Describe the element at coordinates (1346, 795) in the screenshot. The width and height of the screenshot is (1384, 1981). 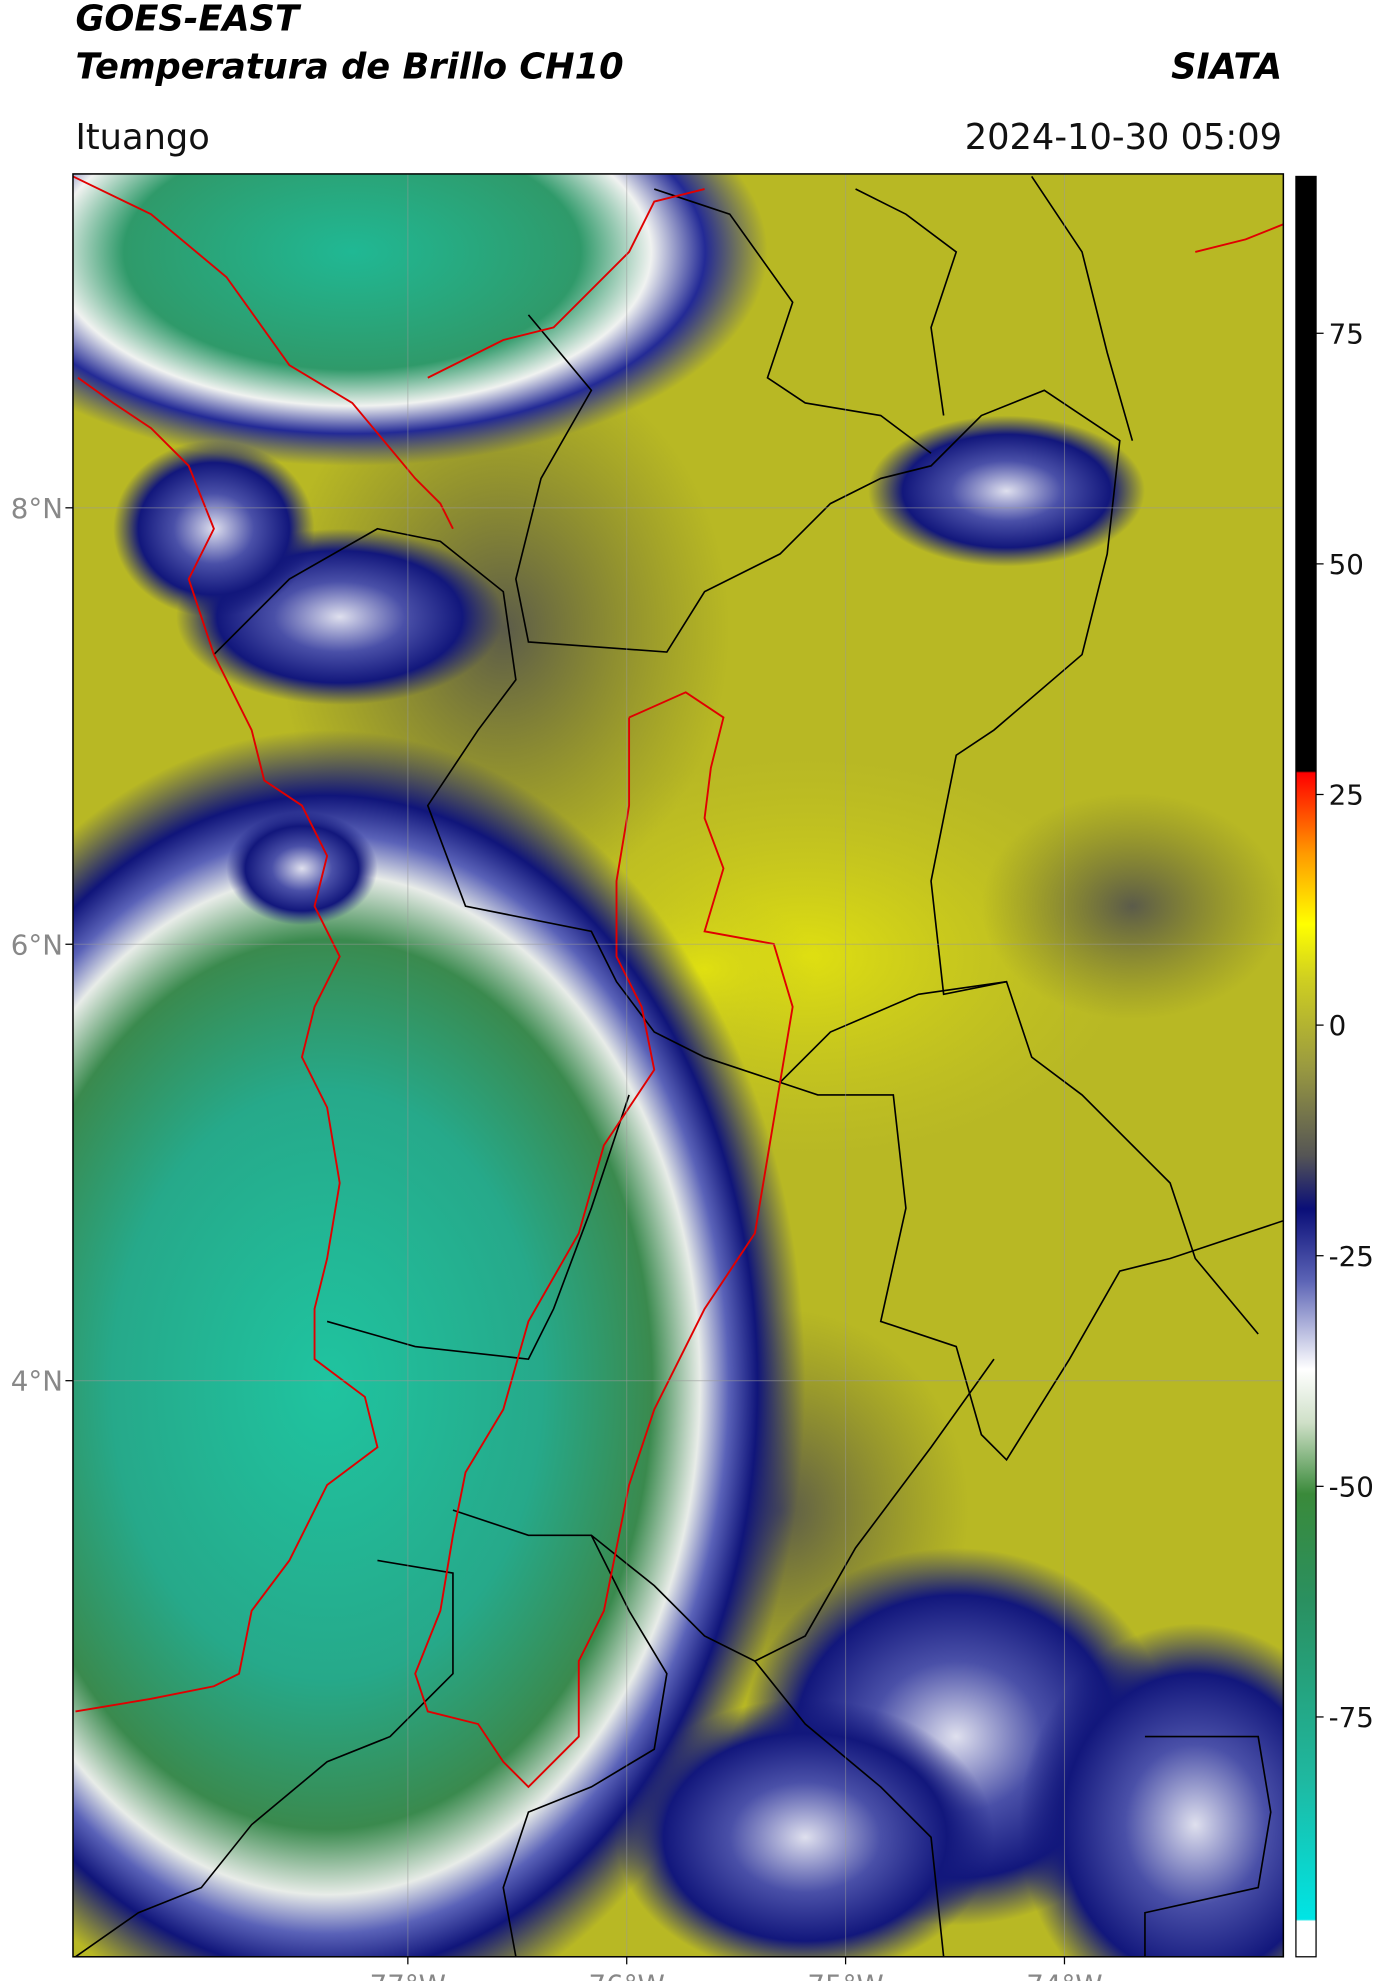
I see `colorbar-tick-label: 25` at that location.